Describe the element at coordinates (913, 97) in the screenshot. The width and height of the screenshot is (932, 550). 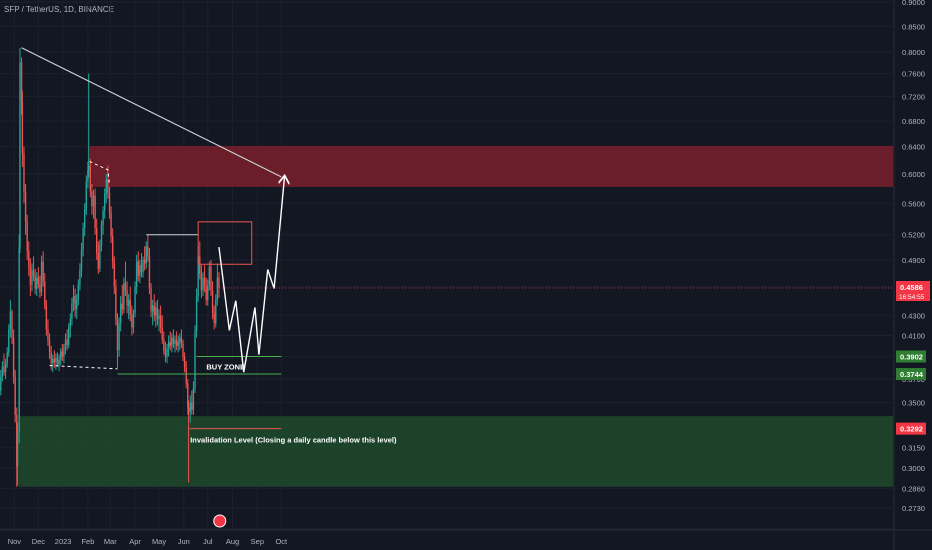
I see `y-tick-label: 0.7200` at that location.